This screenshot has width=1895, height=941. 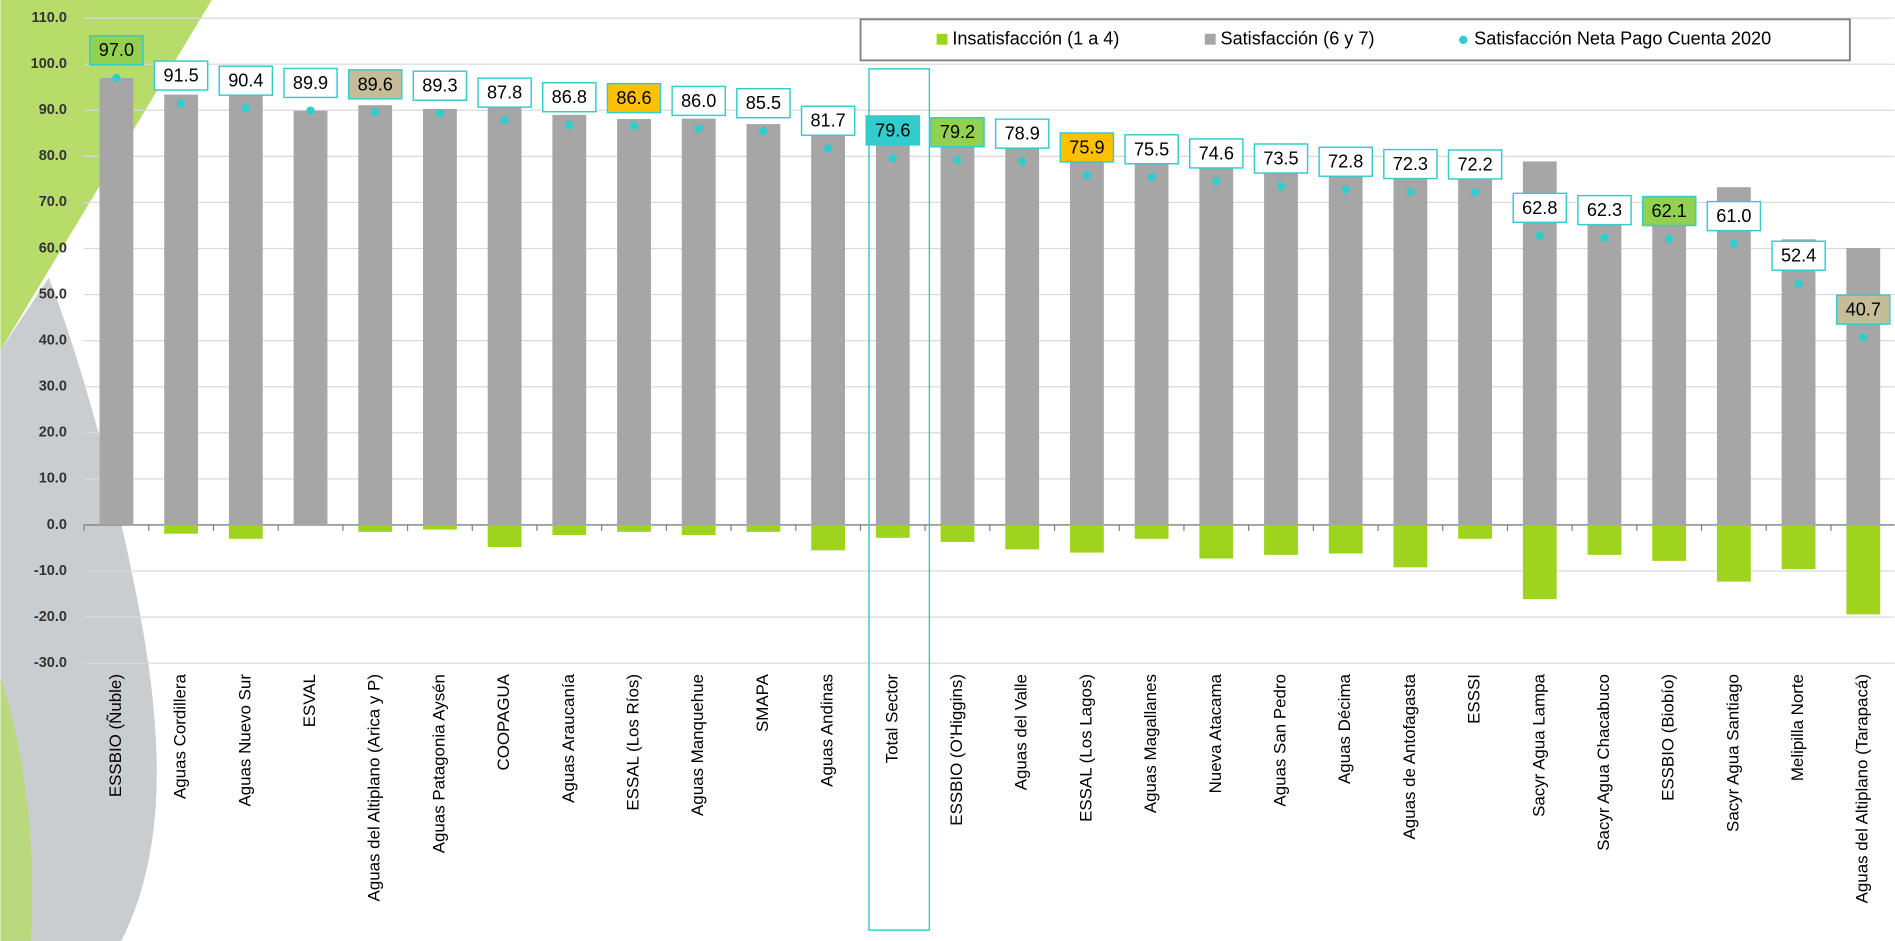 I want to click on data-label: 72.3, so click(x=1410, y=164).